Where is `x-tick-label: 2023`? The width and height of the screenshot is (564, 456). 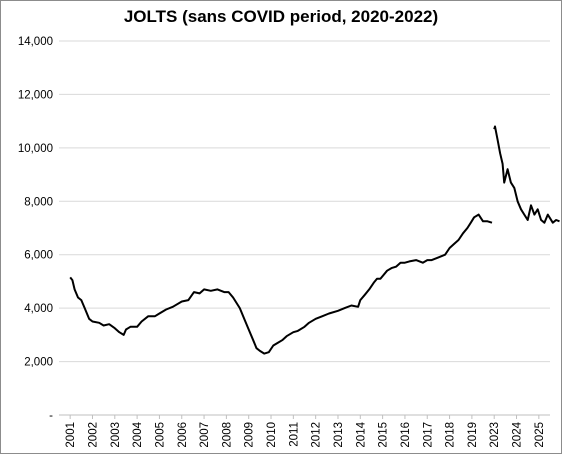 x-tick-label: 2023 is located at coordinates (495, 435).